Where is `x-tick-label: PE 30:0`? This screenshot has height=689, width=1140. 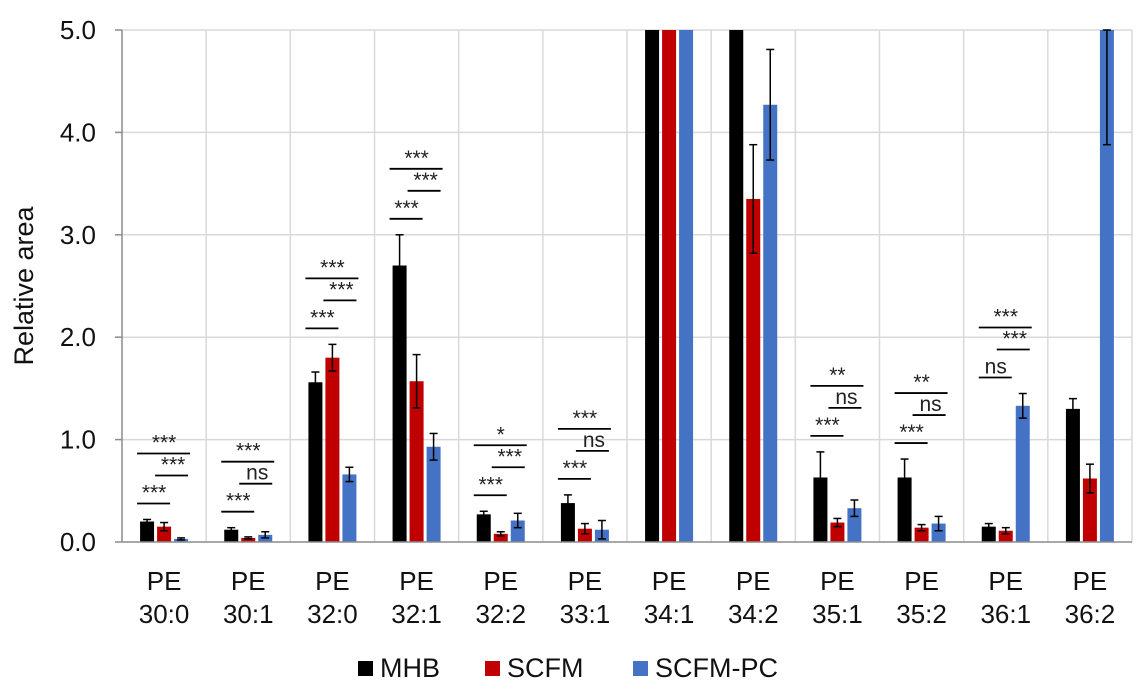 x-tick-label: PE 30:0 is located at coordinates (164, 597).